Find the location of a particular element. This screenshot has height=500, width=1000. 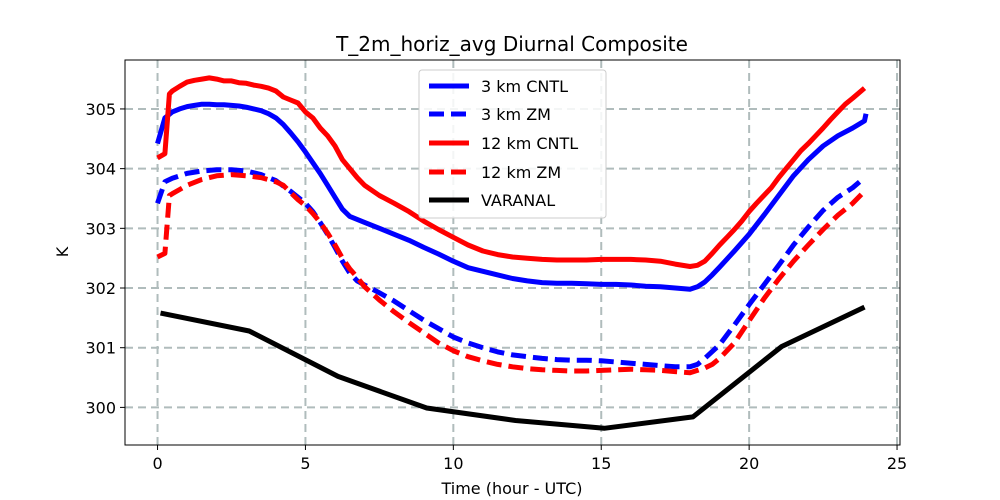

x-tick-label: 15 is located at coordinates (601, 463).